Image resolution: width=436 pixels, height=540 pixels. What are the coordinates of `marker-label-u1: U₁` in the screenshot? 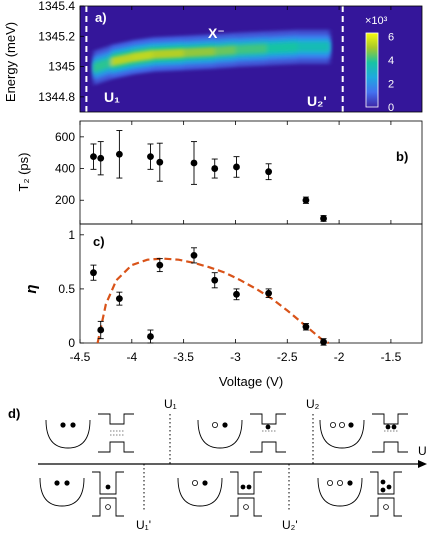 It's located at (112, 97).